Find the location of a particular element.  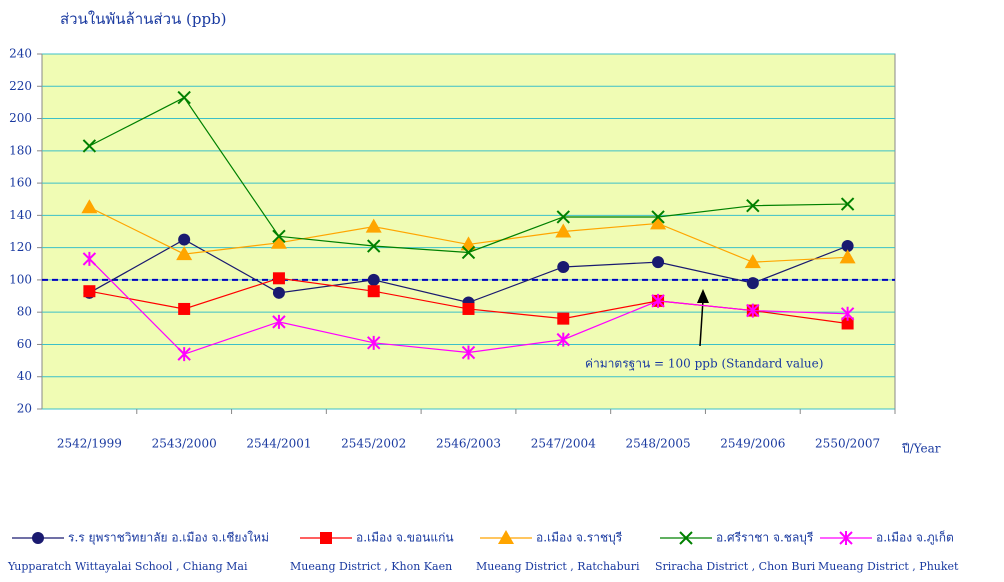

y-tick-label: 240 is located at coordinates (20, 54).